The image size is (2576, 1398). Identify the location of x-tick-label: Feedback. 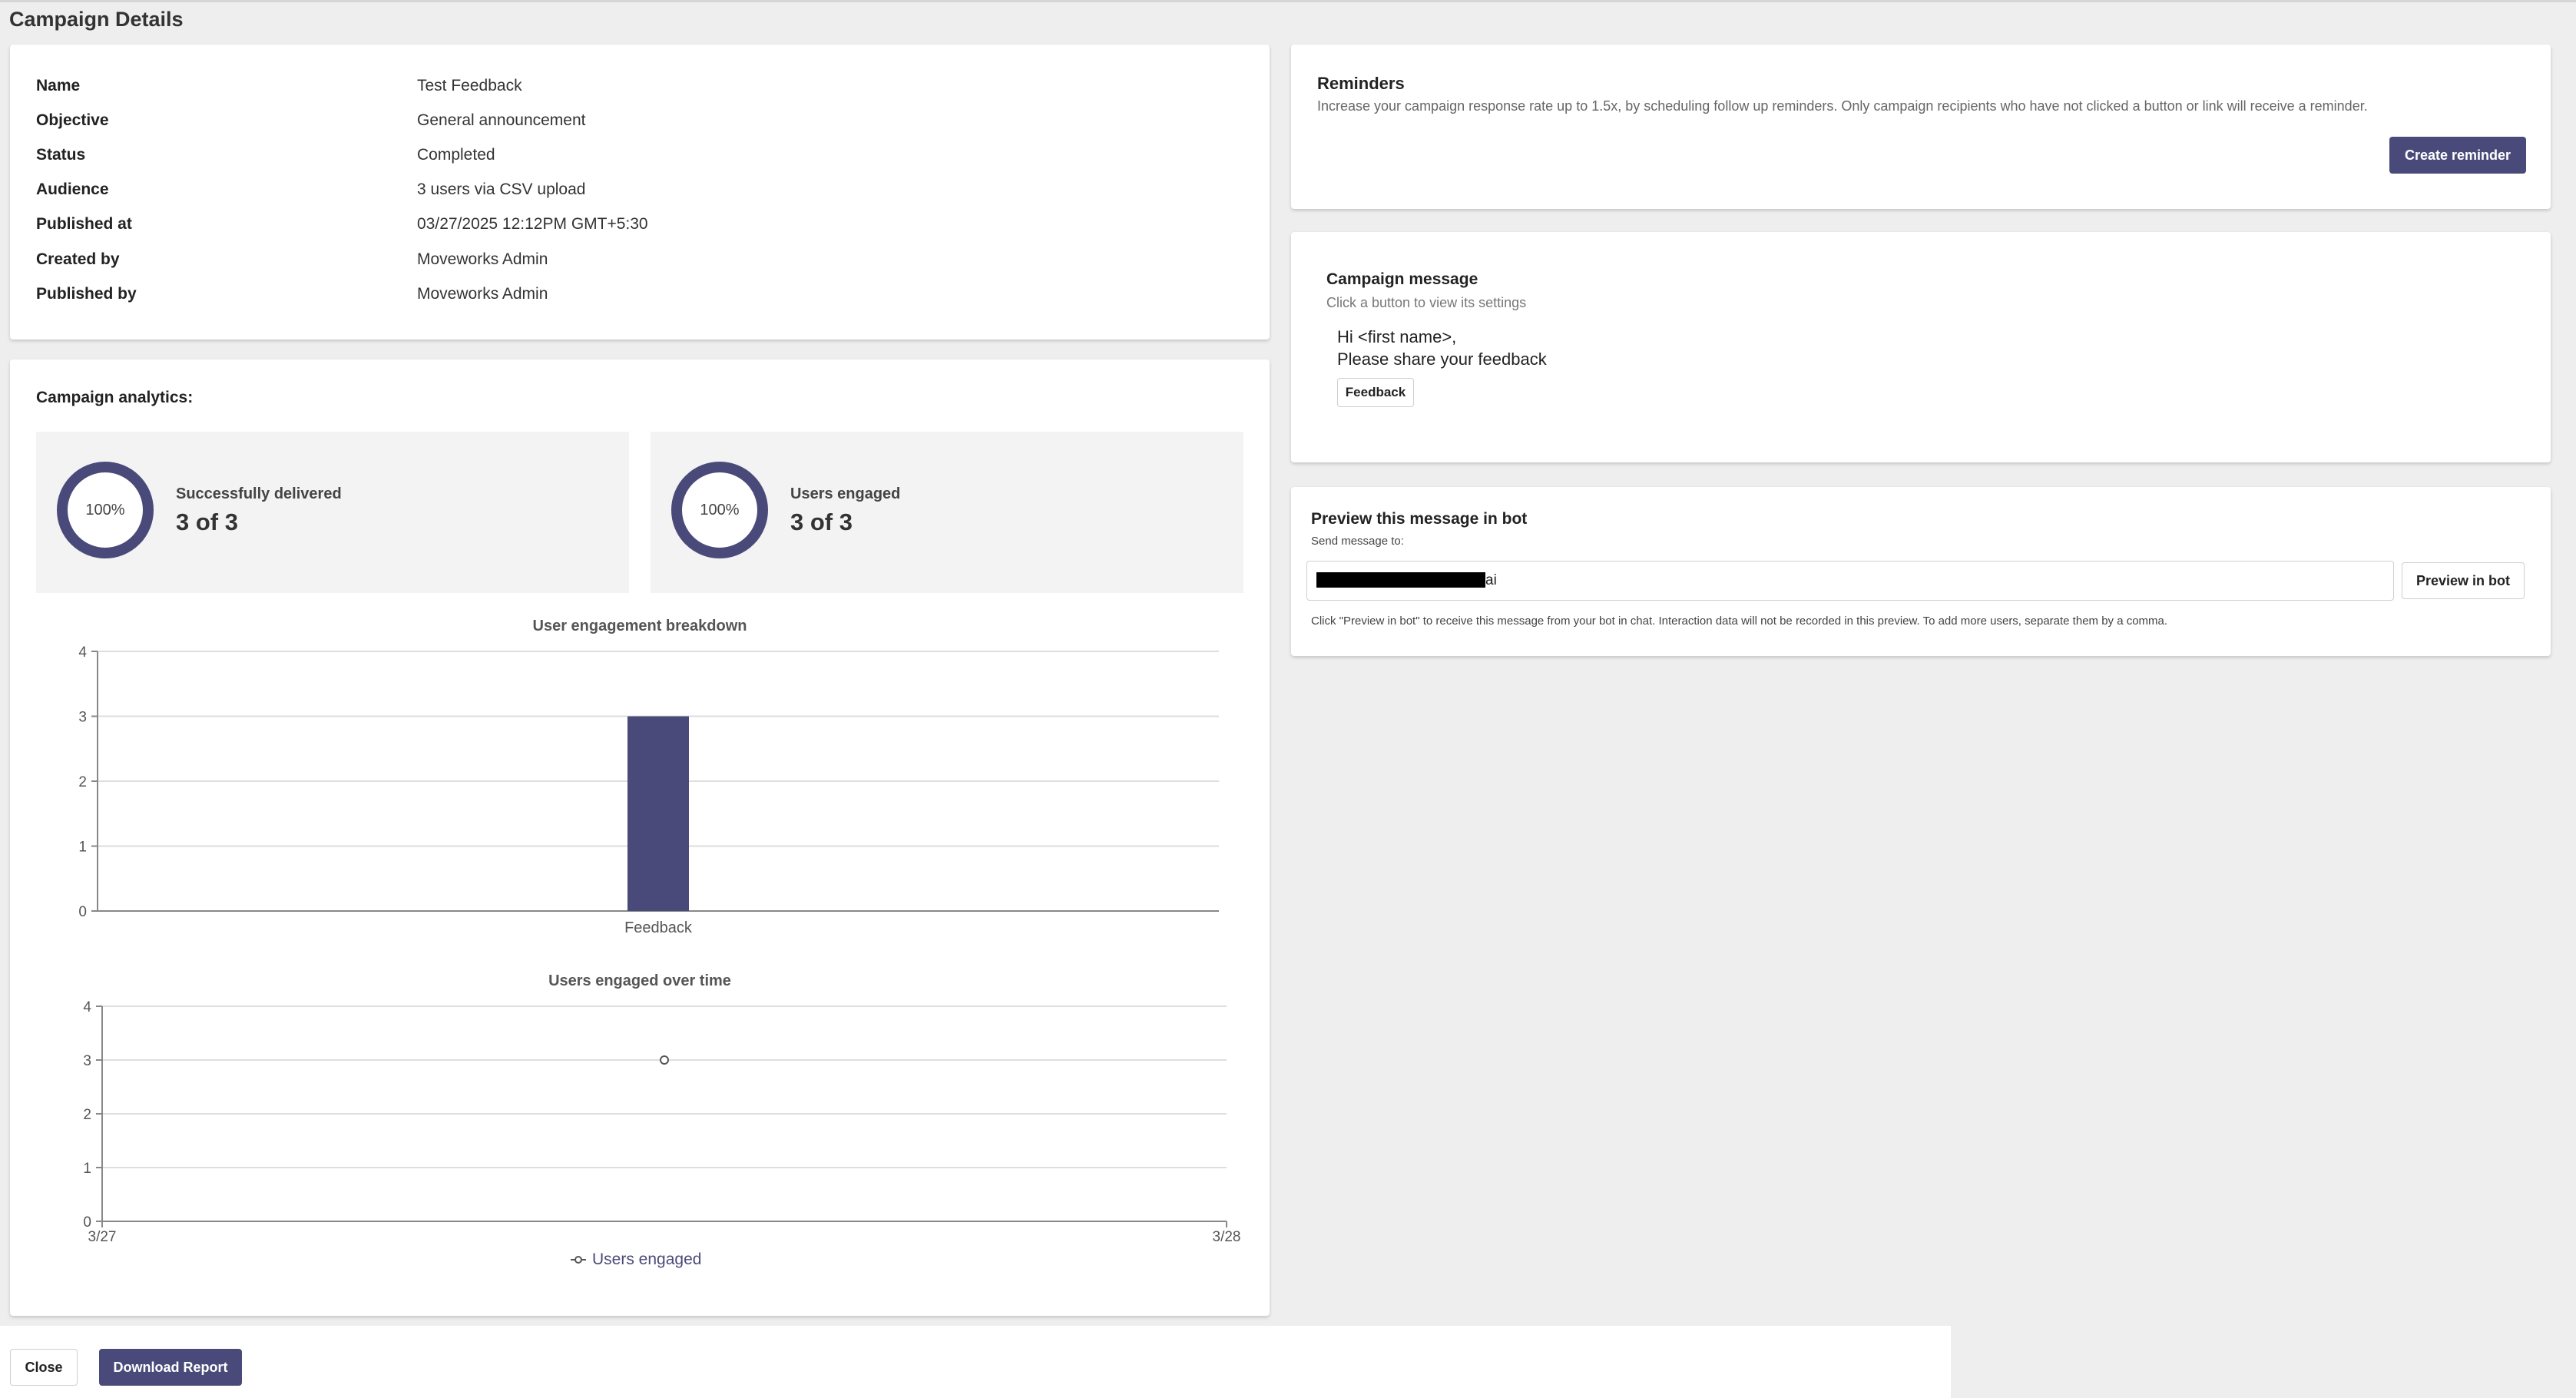
(658, 928).